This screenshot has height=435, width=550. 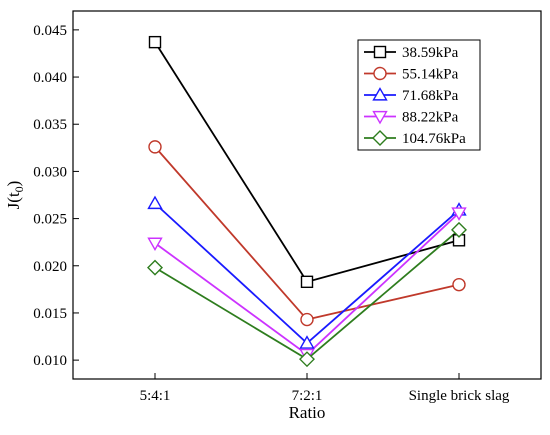 What do you see at coordinates (50, 78) in the screenshot?
I see `y-tick-label: 0.040` at bounding box center [50, 78].